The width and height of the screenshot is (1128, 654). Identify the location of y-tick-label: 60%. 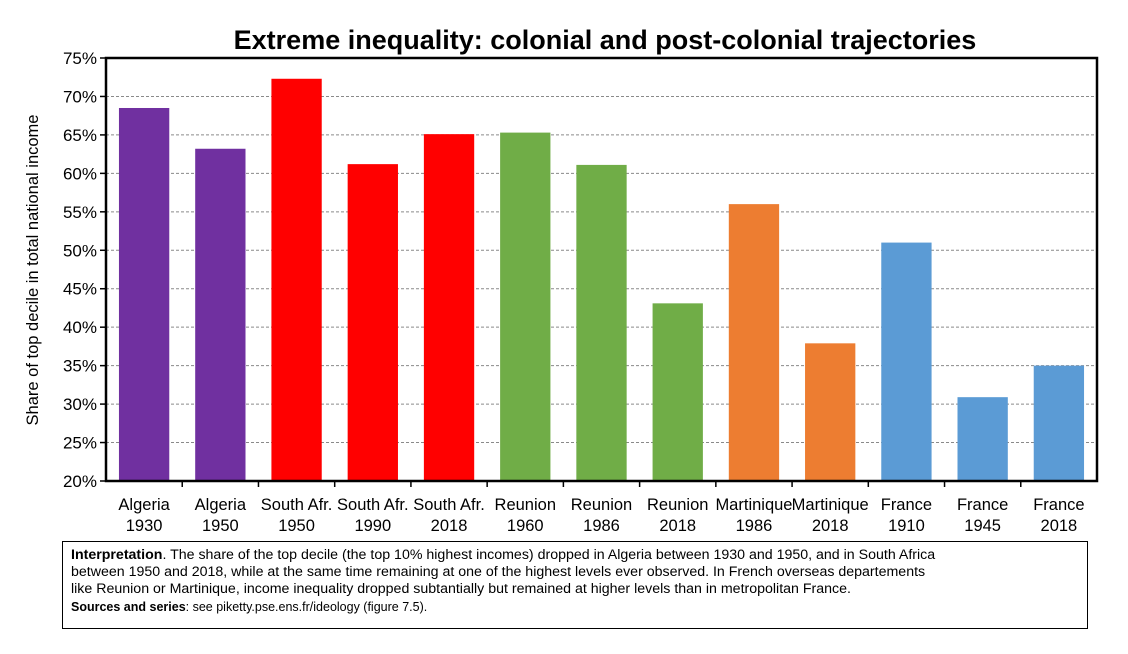
(80, 173).